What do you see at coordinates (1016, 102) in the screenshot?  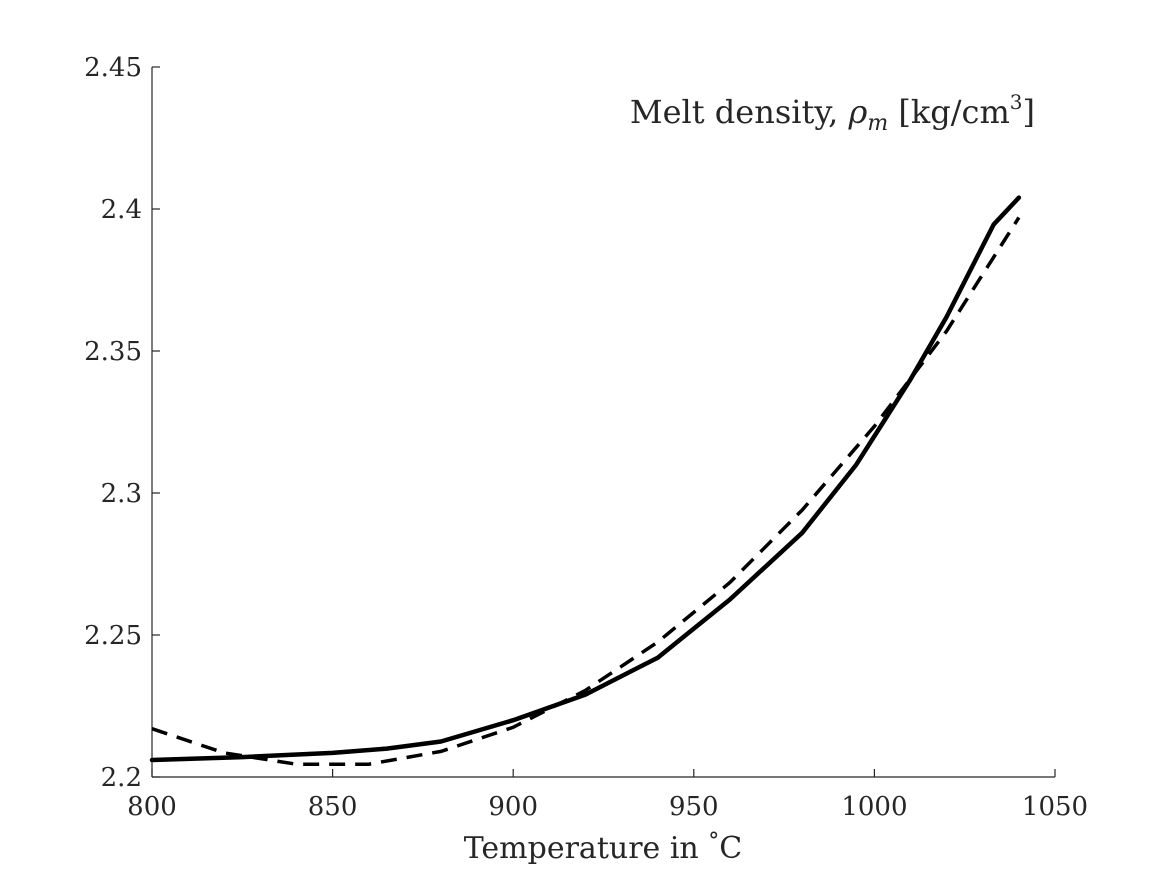 I see `chart-title-units-sup: 3` at bounding box center [1016, 102].